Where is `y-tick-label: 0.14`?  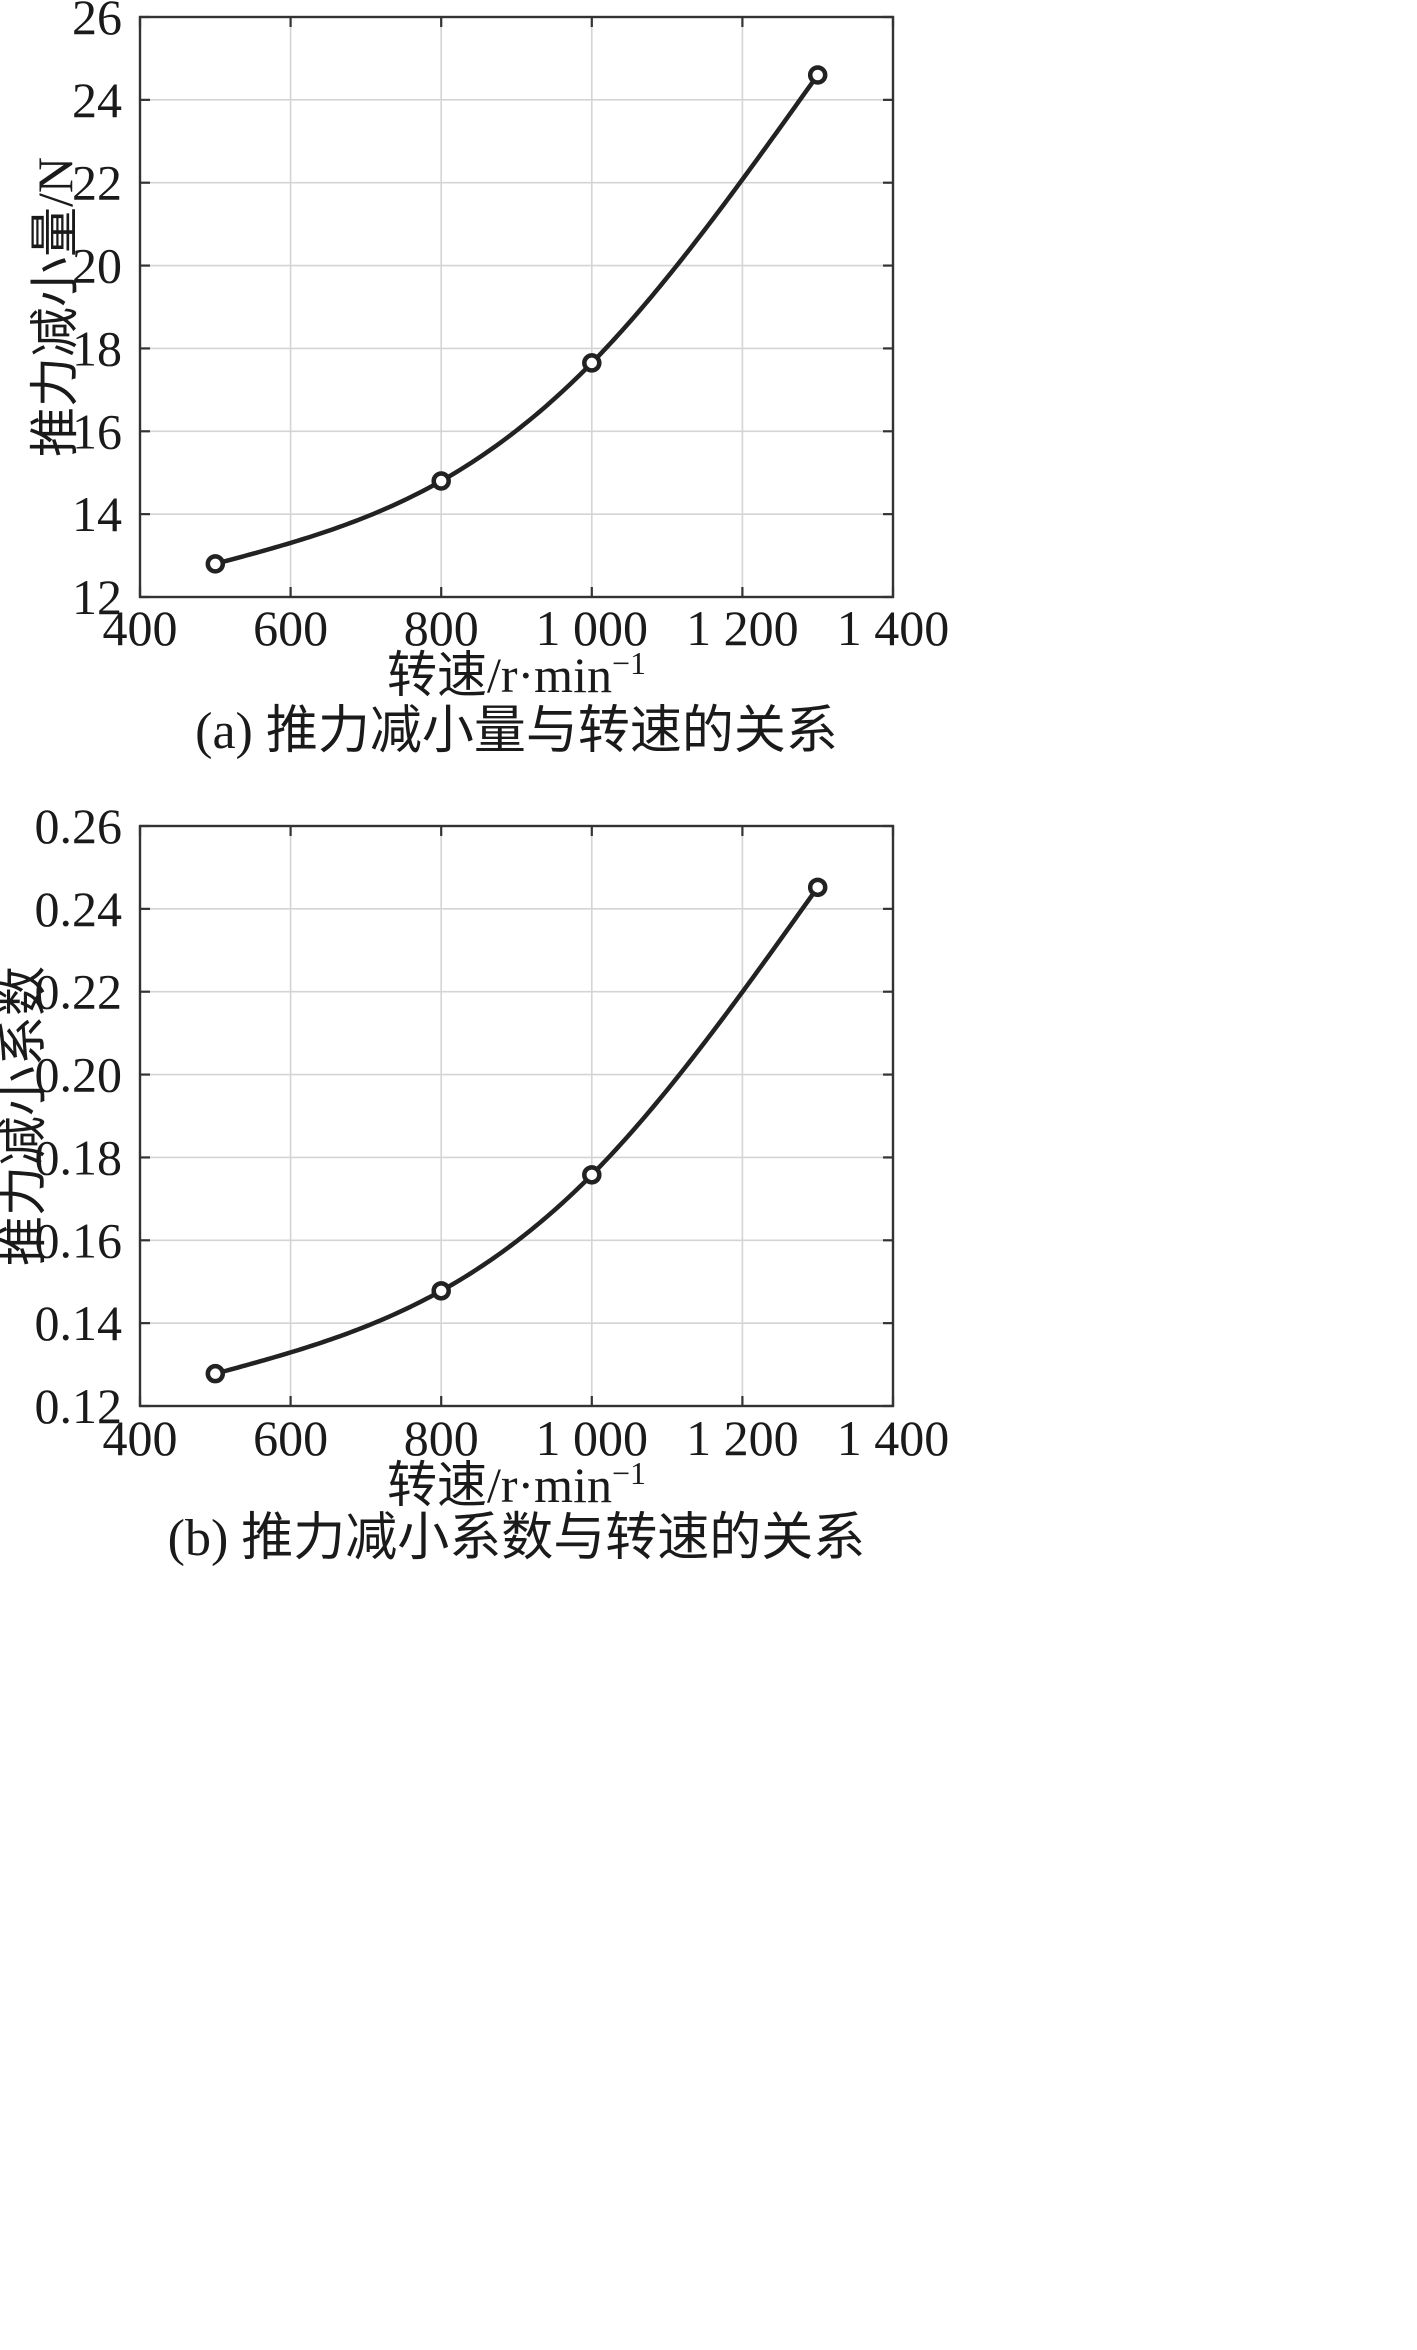
y-tick-label: 0.14 is located at coordinates (79, 1323).